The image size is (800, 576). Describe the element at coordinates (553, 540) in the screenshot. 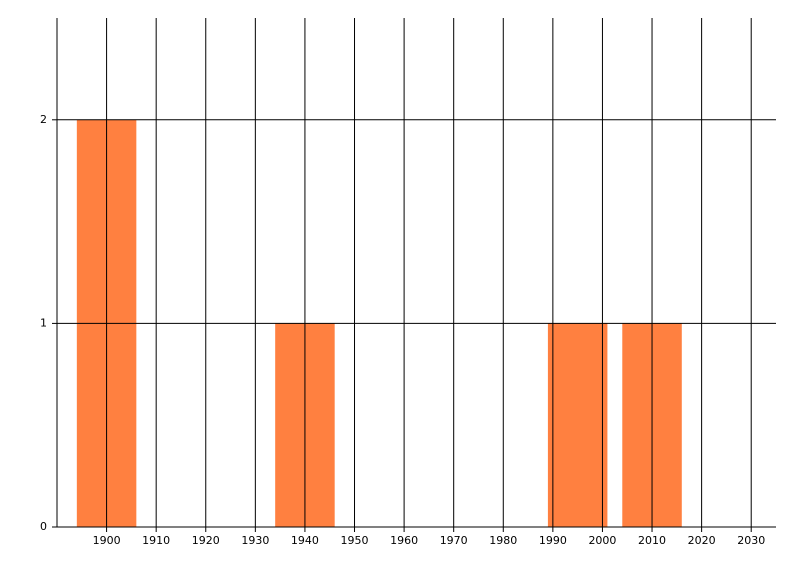

I see `x-tick-label: 1990` at that location.